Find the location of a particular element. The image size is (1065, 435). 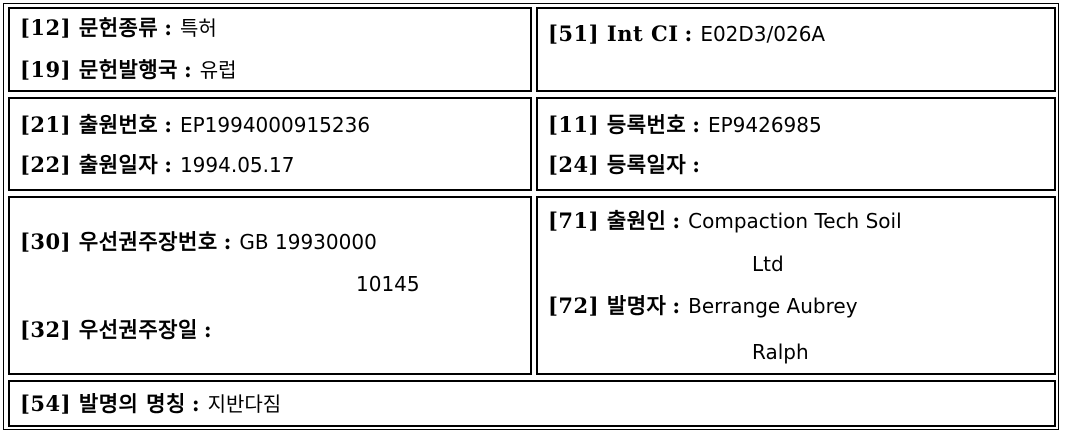

priority-no-value-line2: 10145 is located at coordinates (388, 284).